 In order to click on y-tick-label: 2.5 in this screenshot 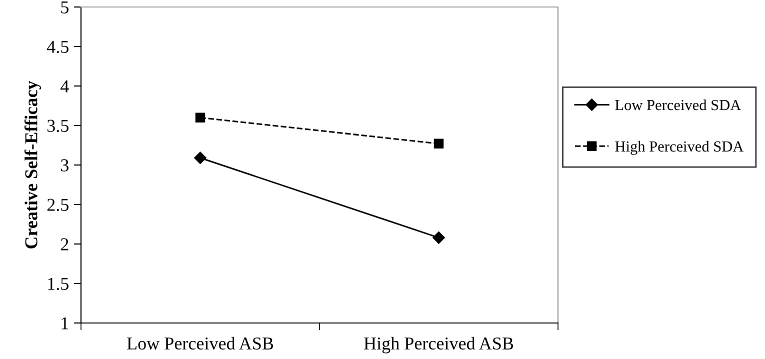, I will do `click(57, 205)`.